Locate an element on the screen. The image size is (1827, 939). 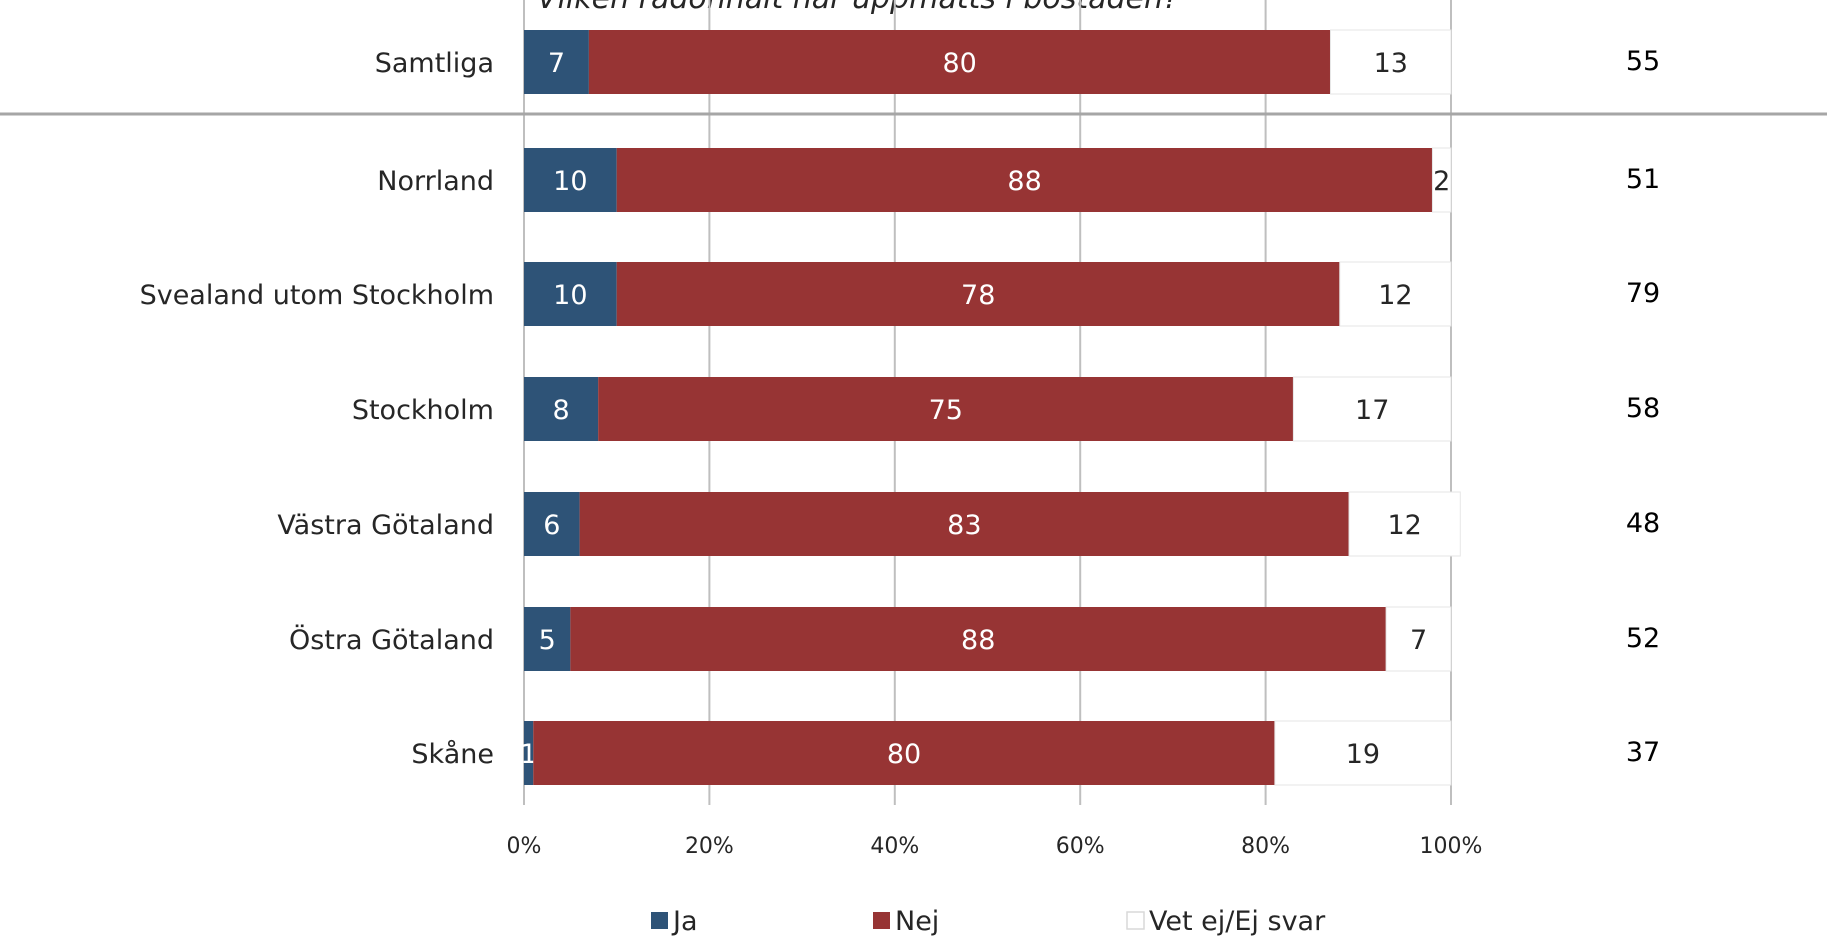
data-label: 6 is located at coordinates (551, 525).